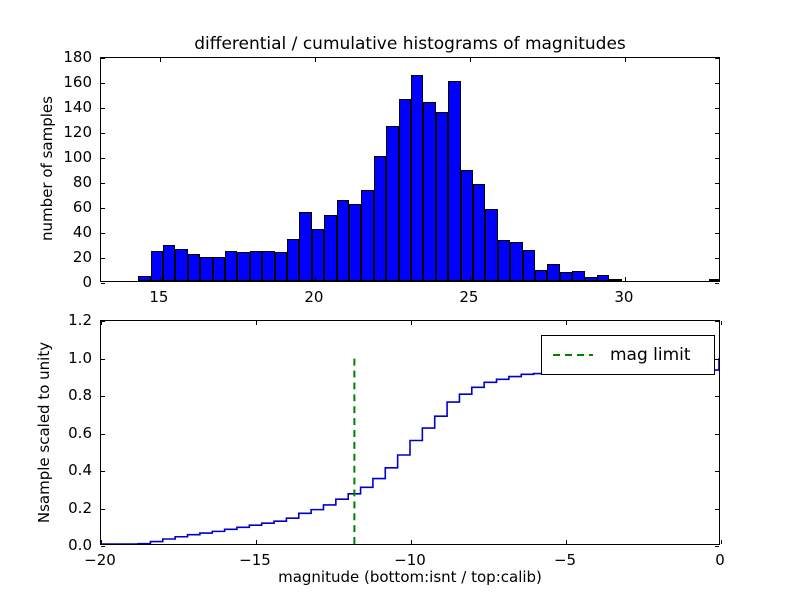 The width and height of the screenshot is (800, 600). What do you see at coordinates (77, 57) in the screenshot?
I see `y-tick-label: 180` at bounding box center [77, 57].